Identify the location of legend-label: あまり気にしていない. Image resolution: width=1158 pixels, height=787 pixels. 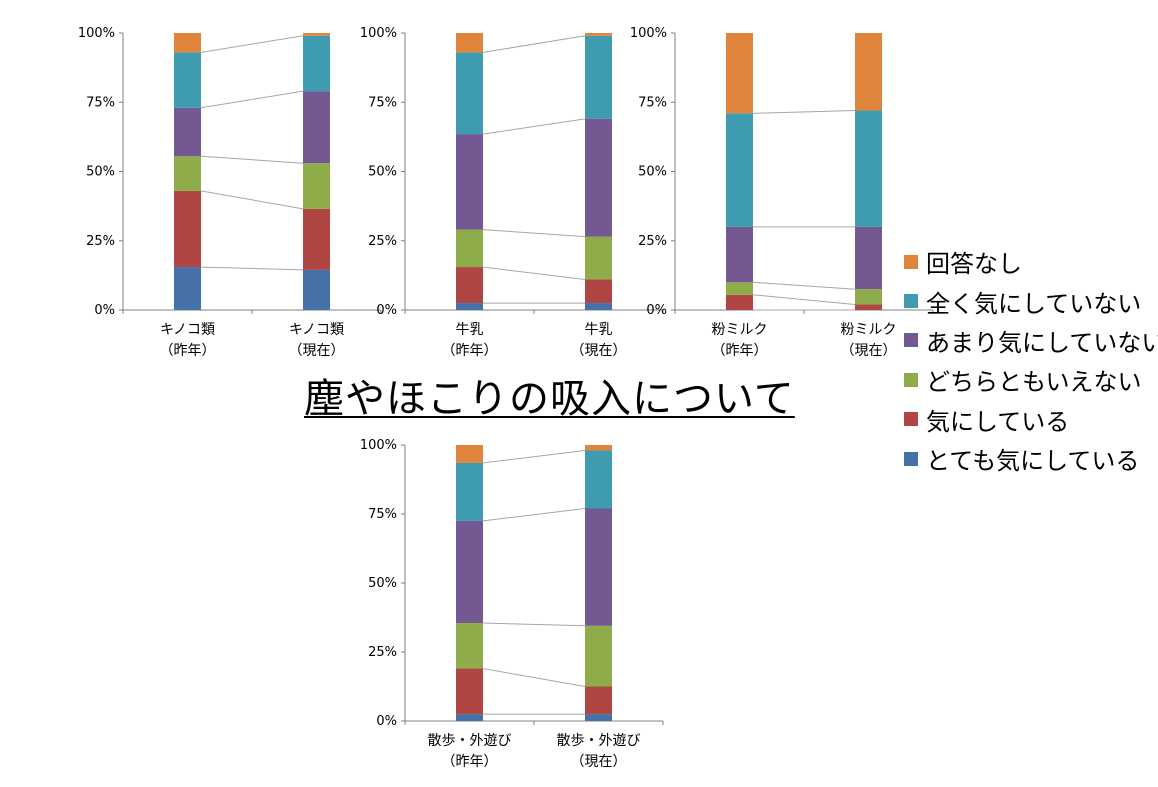
(1042, 342).